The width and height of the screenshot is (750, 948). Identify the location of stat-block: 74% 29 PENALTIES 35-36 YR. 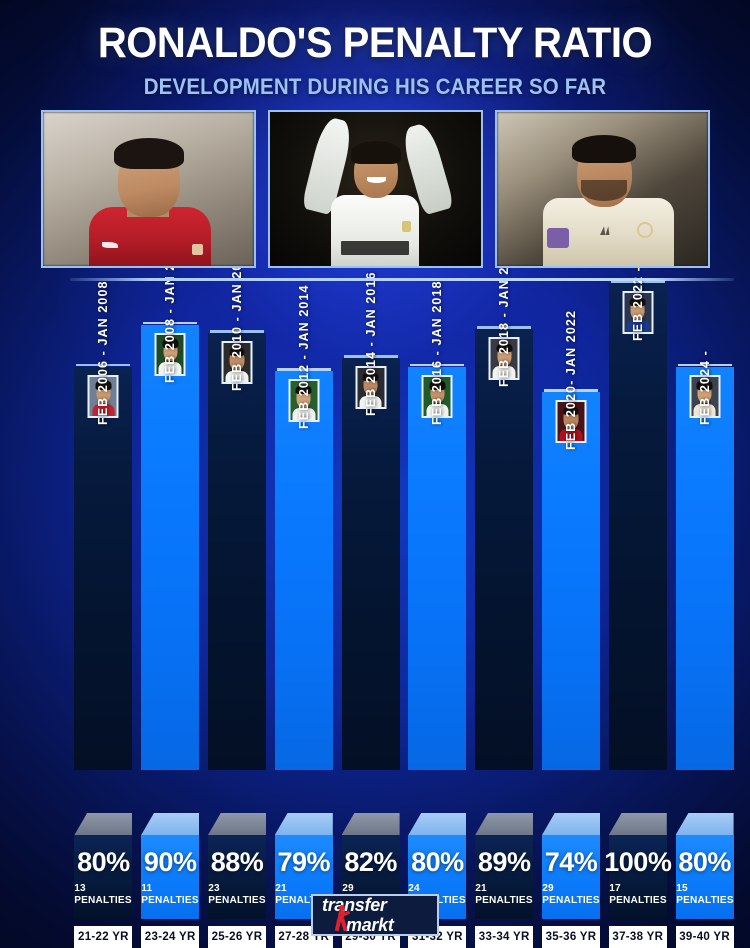
(571, 880).